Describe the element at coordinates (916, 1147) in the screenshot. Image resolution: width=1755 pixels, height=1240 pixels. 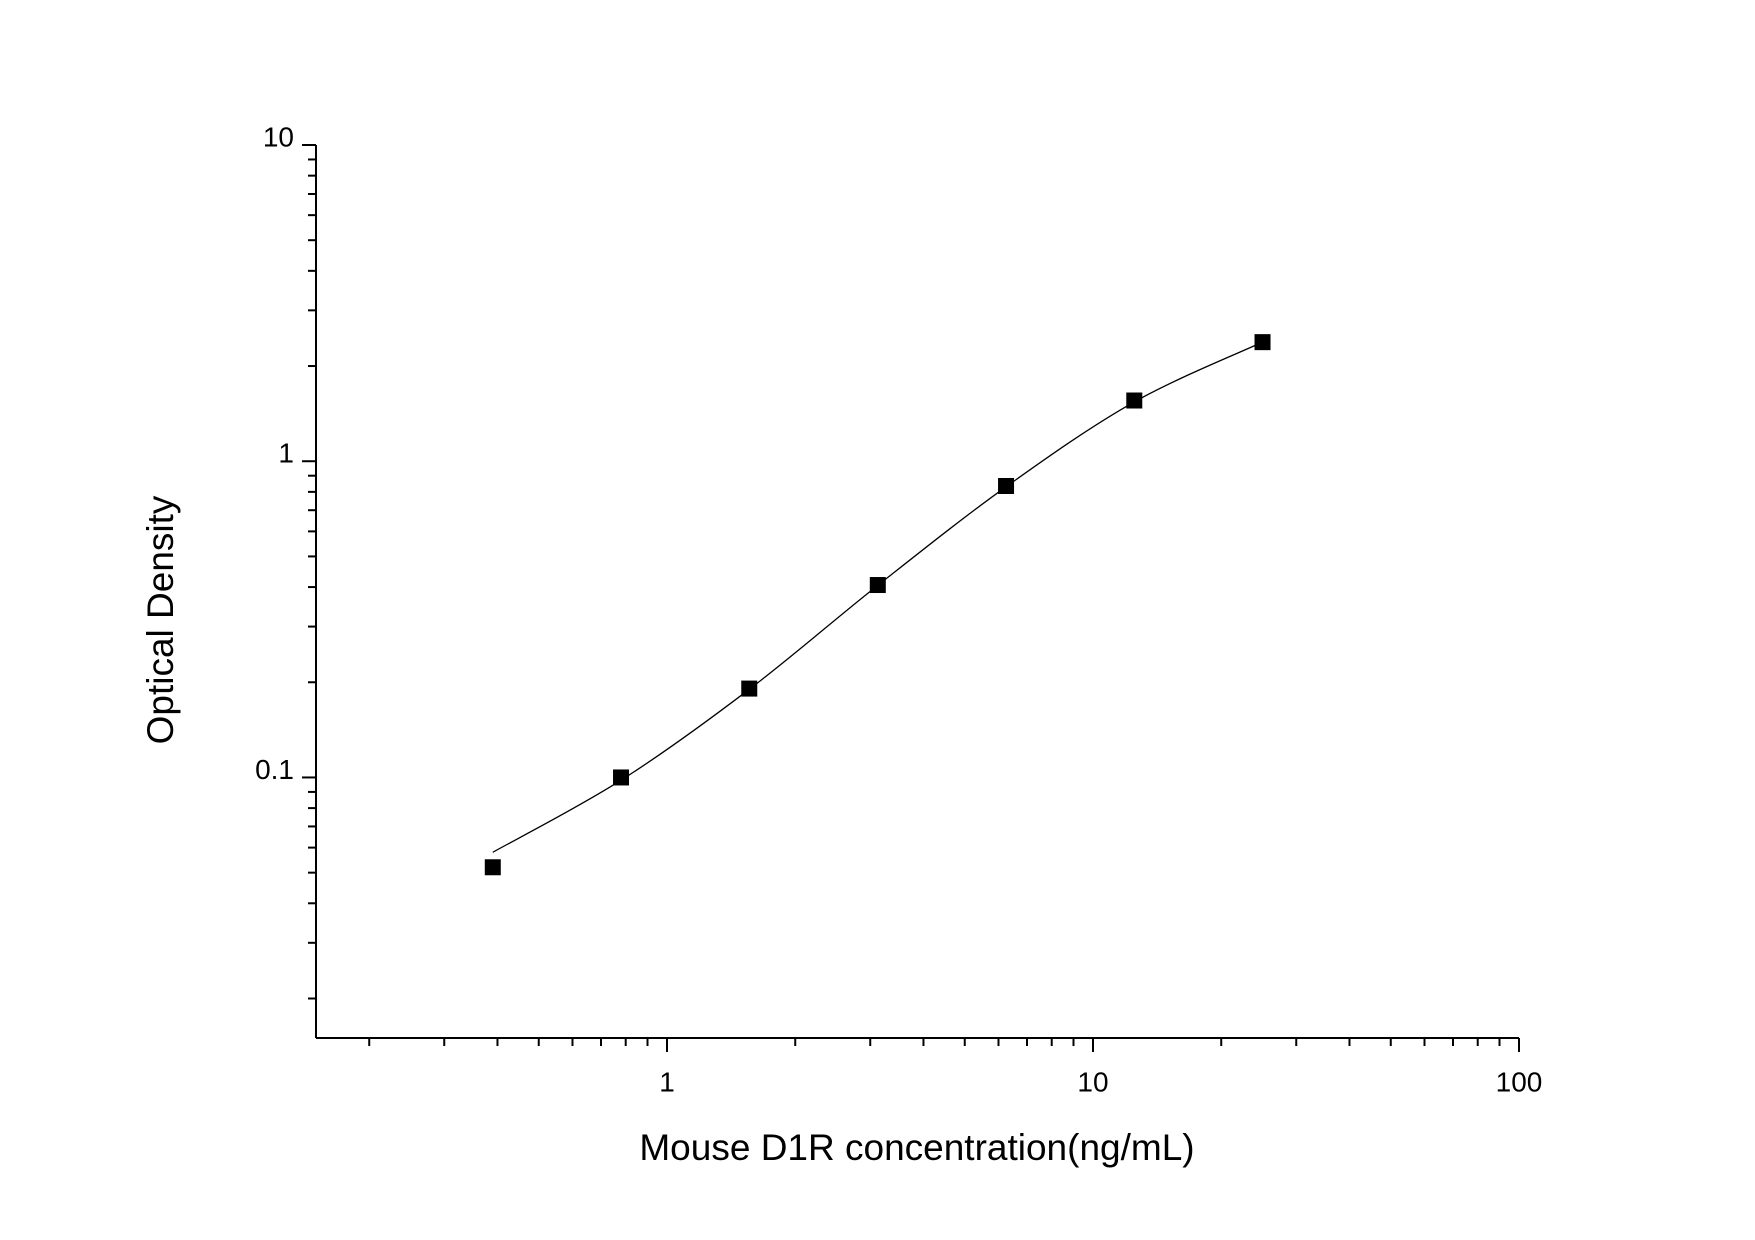
I see `x-axis-title: Mouse D1R concentration(ng/mL)` at that location.